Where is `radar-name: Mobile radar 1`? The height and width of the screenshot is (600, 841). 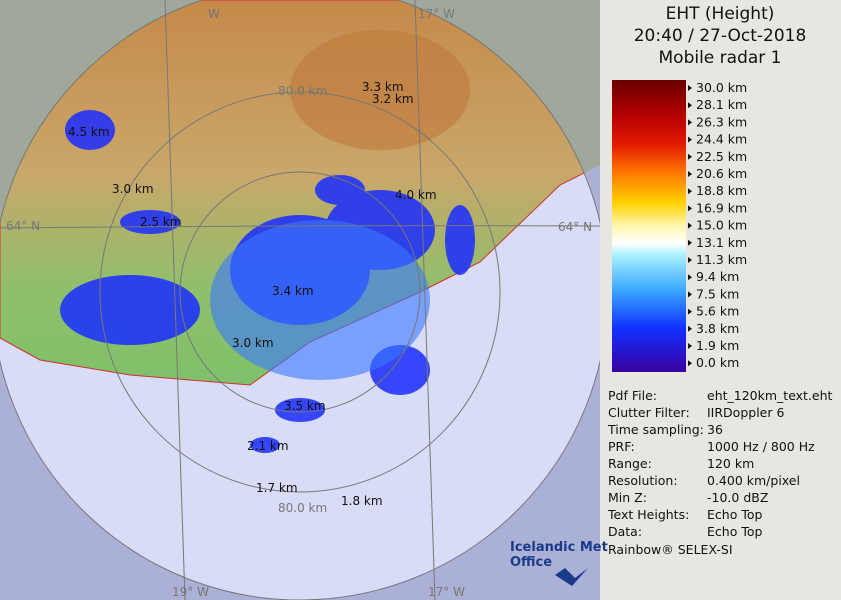
radar-name: Mobile radar 1 is located at coordinates (720, 58).